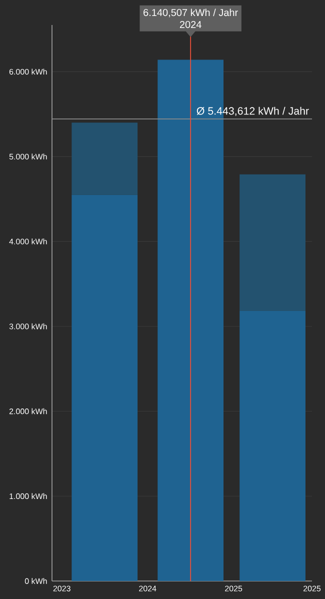  I want to click on y-tick-label: 1.000 kWh, so click(28, 496).